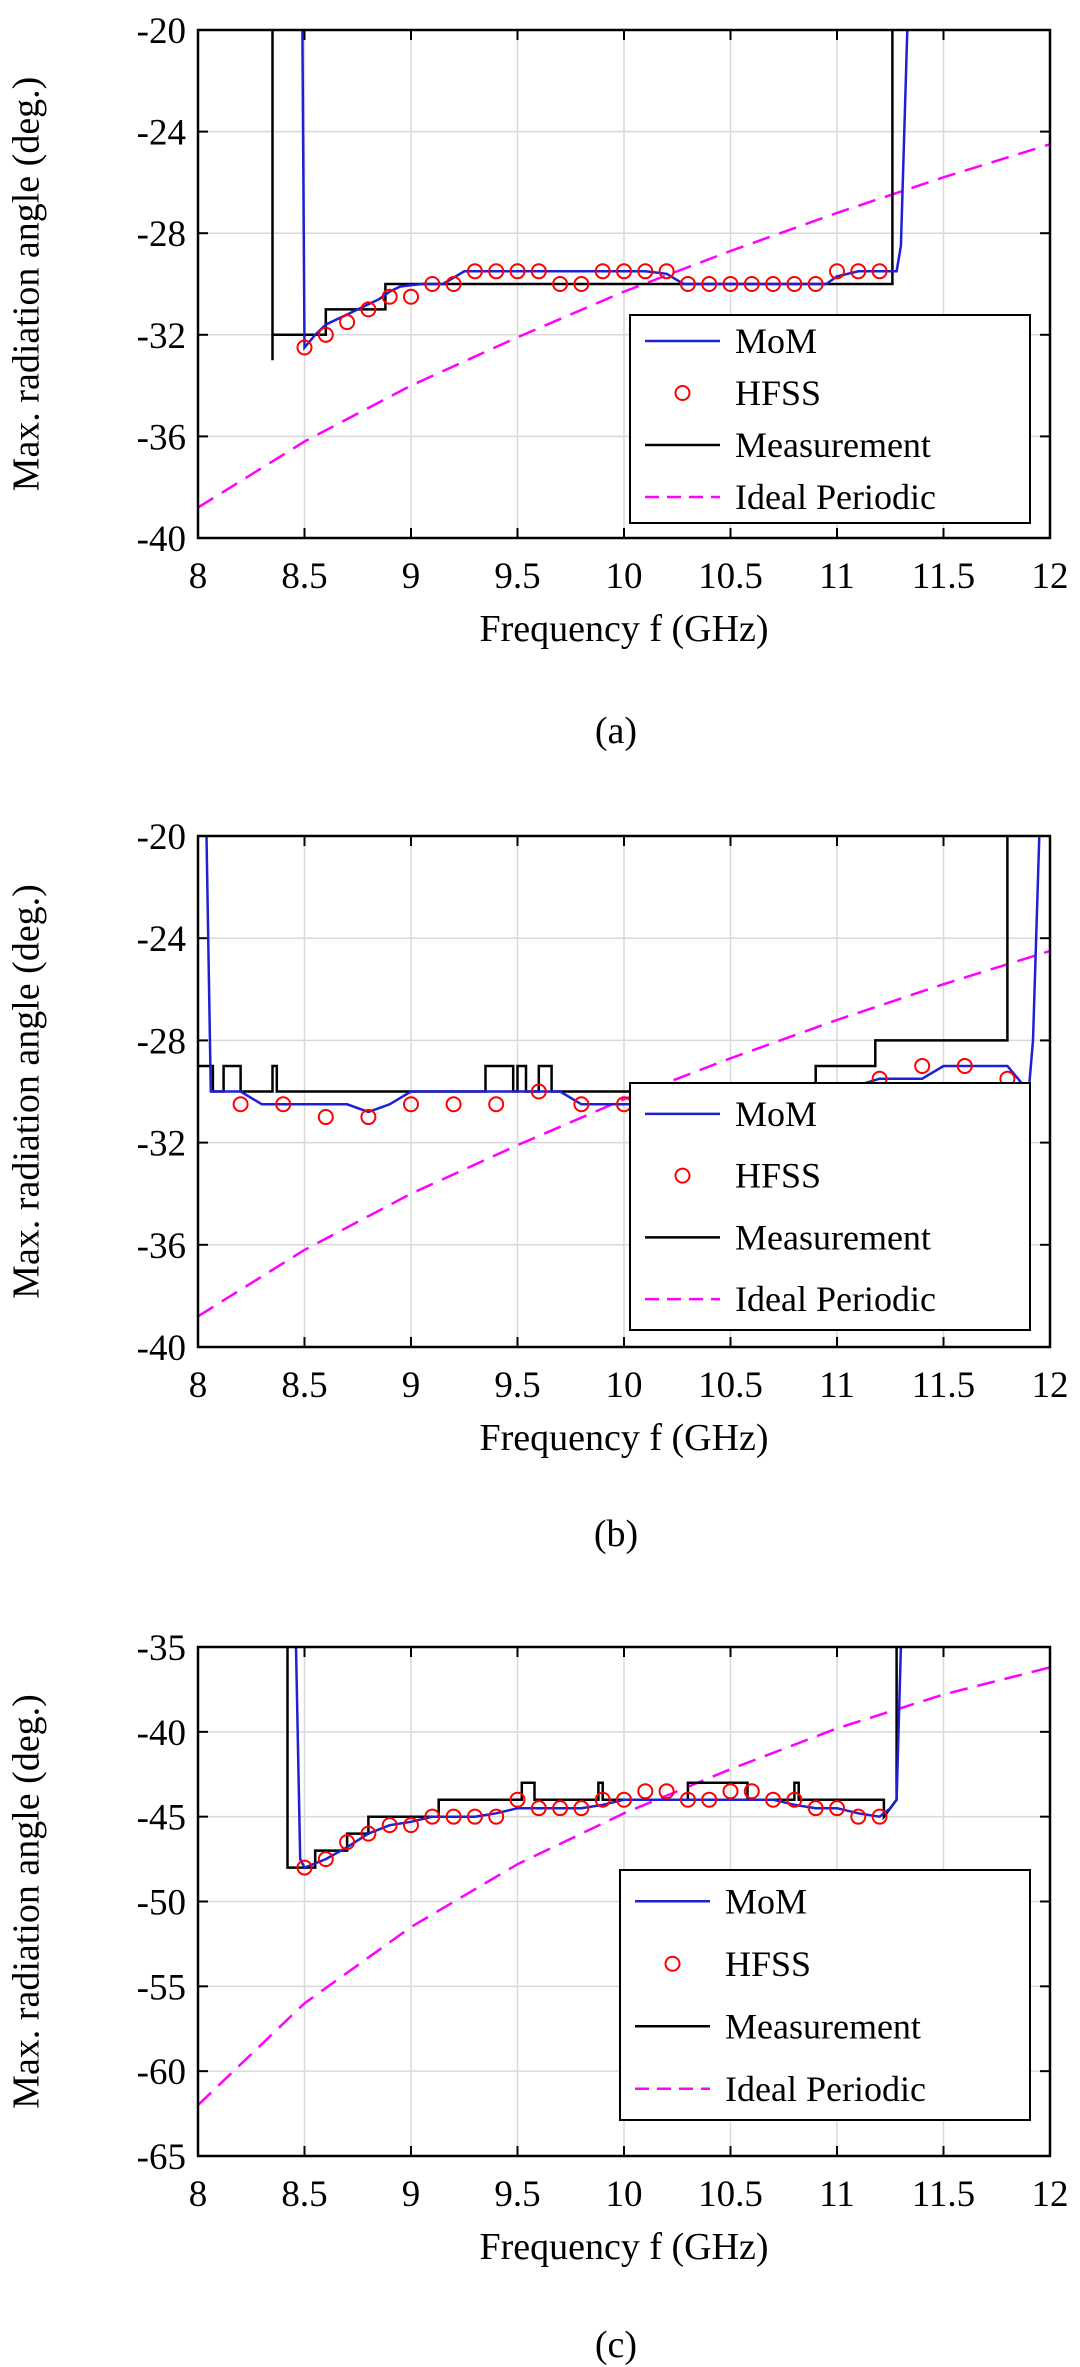 The height and width of the screenshot is (2367, 1080). What do you see at coordinates (161, 1818) in the screenshot?
I see `y-tick-label: -45` at bounding box center [161, 1818].